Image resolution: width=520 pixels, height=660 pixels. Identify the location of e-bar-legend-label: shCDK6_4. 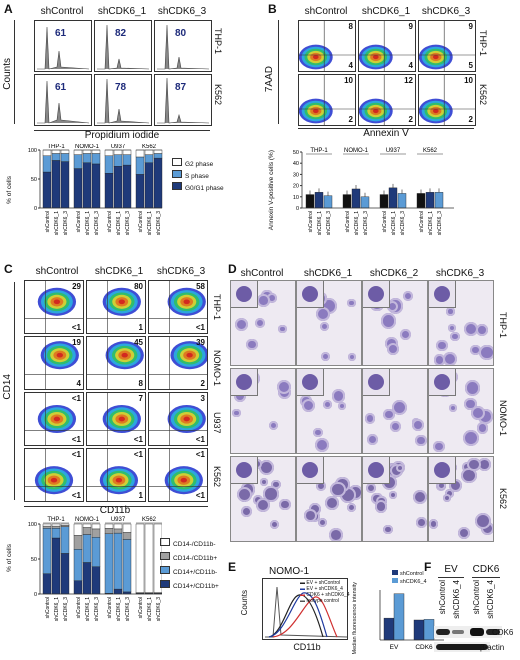
(413, 582).